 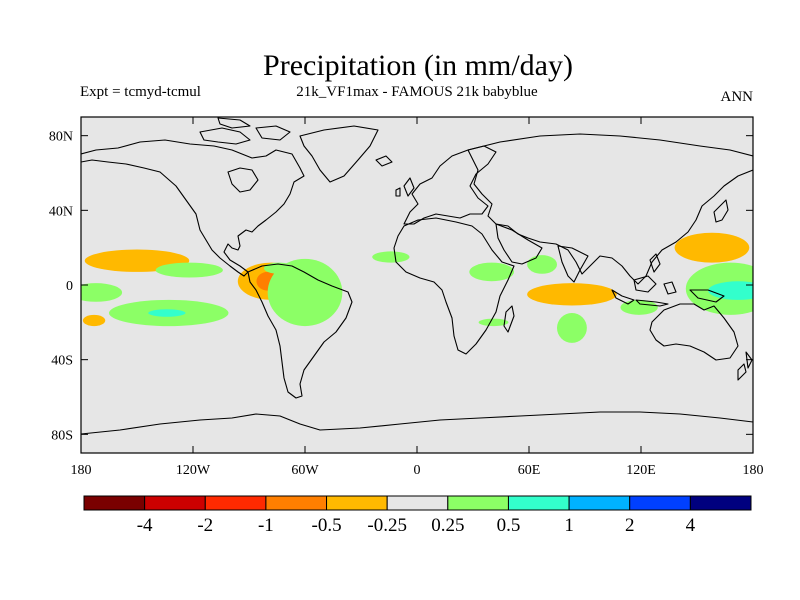 What do you see at coordinates (572, 294) in the screenshot?
I see `anomaly-indian-ocean-dry` at bounding box center [572, 294].